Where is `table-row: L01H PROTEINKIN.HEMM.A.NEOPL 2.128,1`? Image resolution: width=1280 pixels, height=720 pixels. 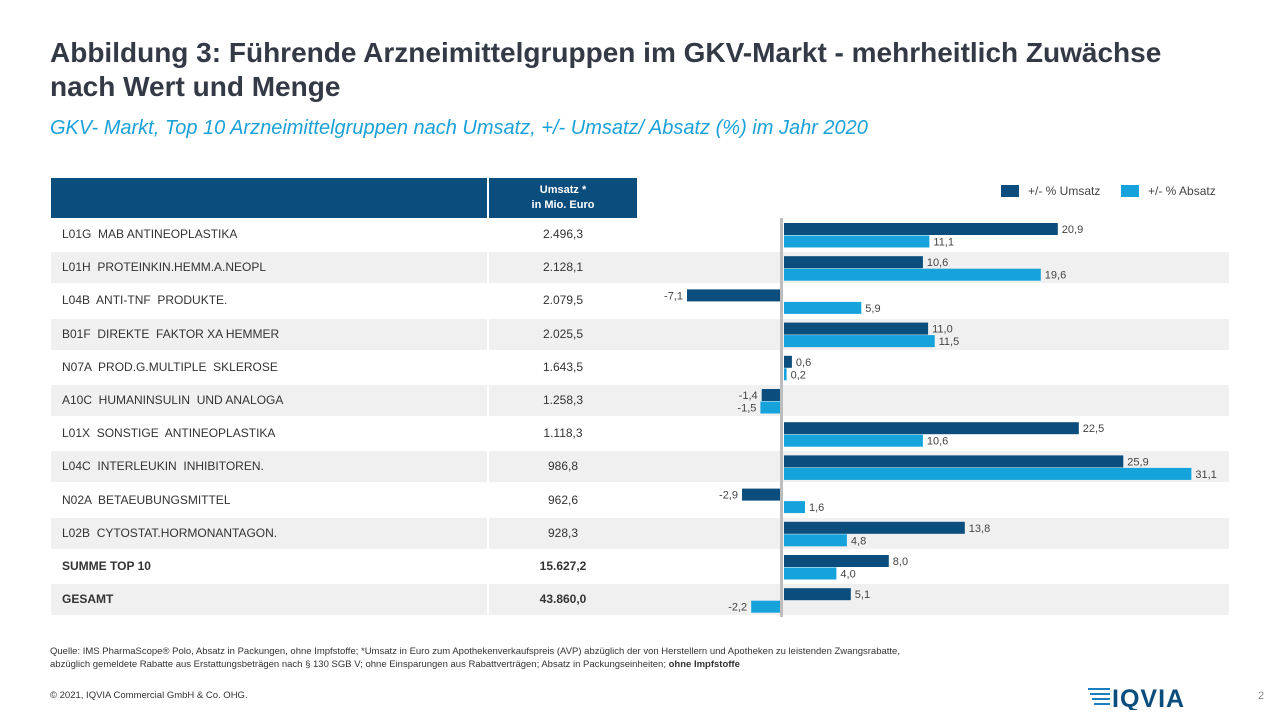
table-row: L01H PROTEINKIN.HEMM.A.NEOPL 2.128,1 is located at coordinates (344, 267).